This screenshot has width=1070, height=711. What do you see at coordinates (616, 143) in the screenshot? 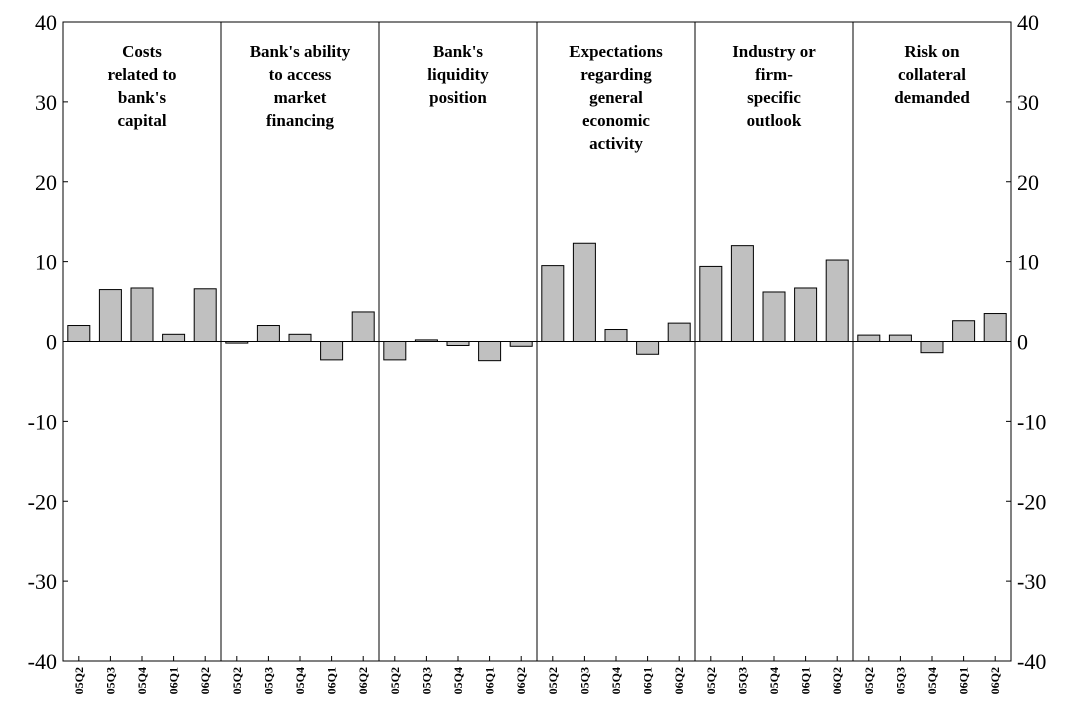
I see `panel-title-line: activity` at bounding box center [616, 143].